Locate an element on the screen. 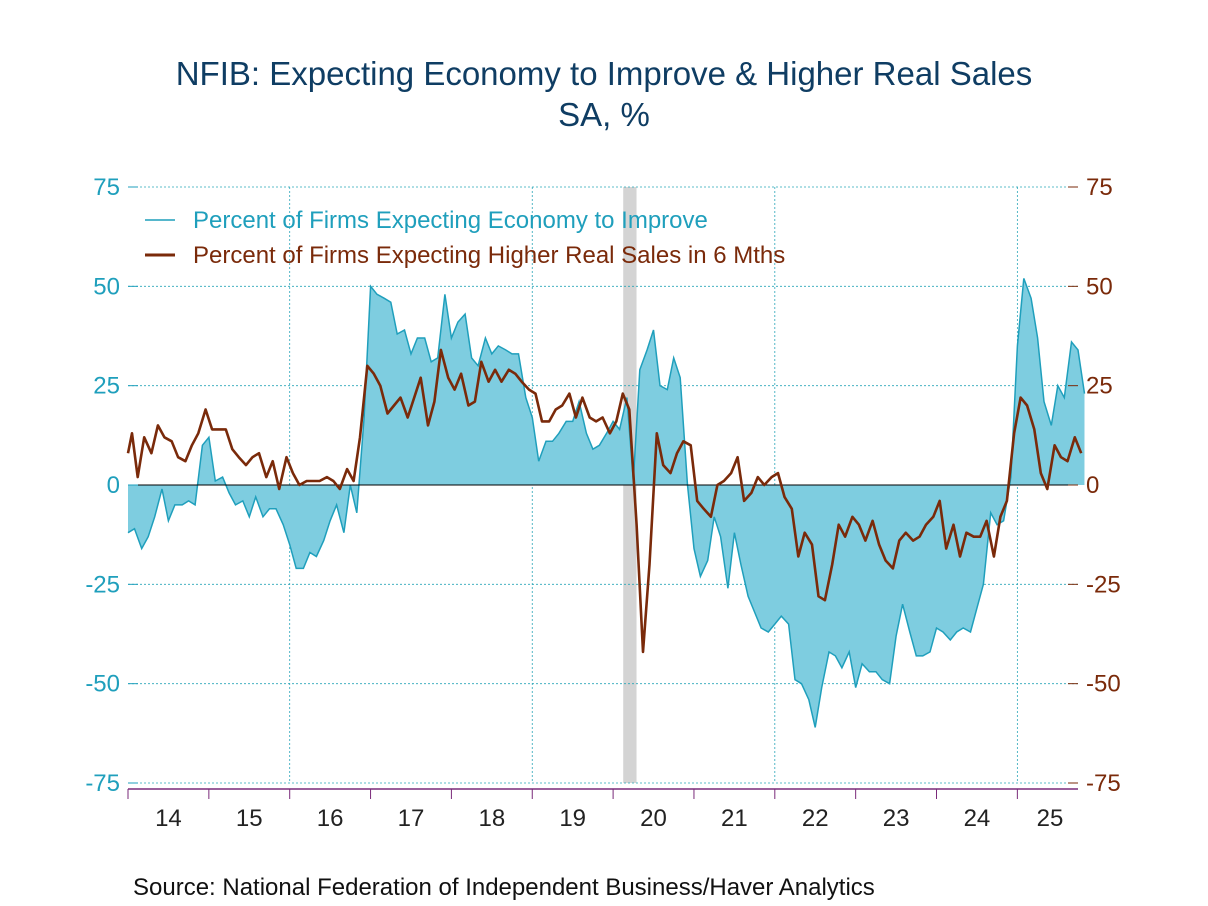 Image resolution: width=1208 pixels, height=906 pixels. x-tick-label: 17 is located at coordinates (411, 818).